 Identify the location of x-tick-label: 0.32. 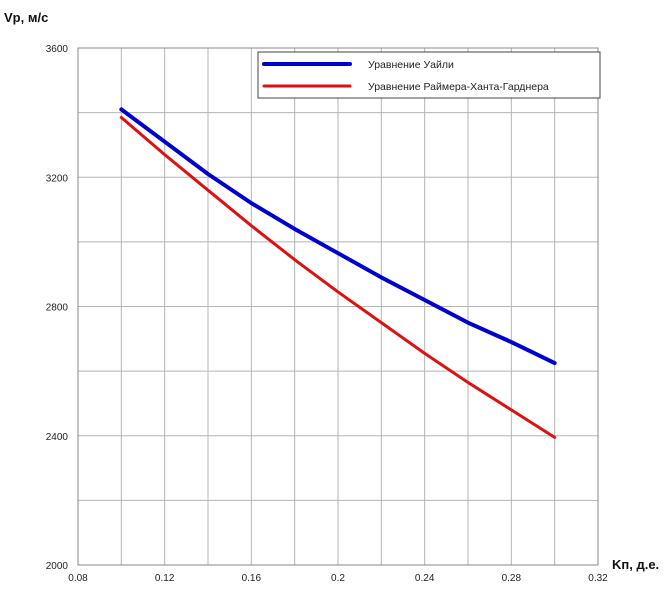
(598, 578).